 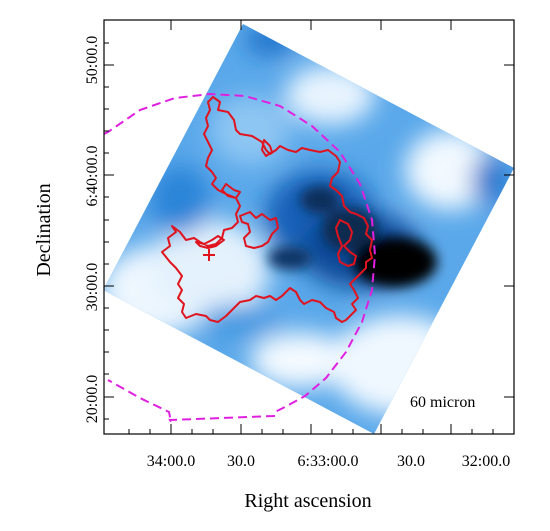 What do you see at coordinates (328, 461) in the screenshot?
I see `x-tick-label: 6:33:00.0` at bounding box center [328, 461].